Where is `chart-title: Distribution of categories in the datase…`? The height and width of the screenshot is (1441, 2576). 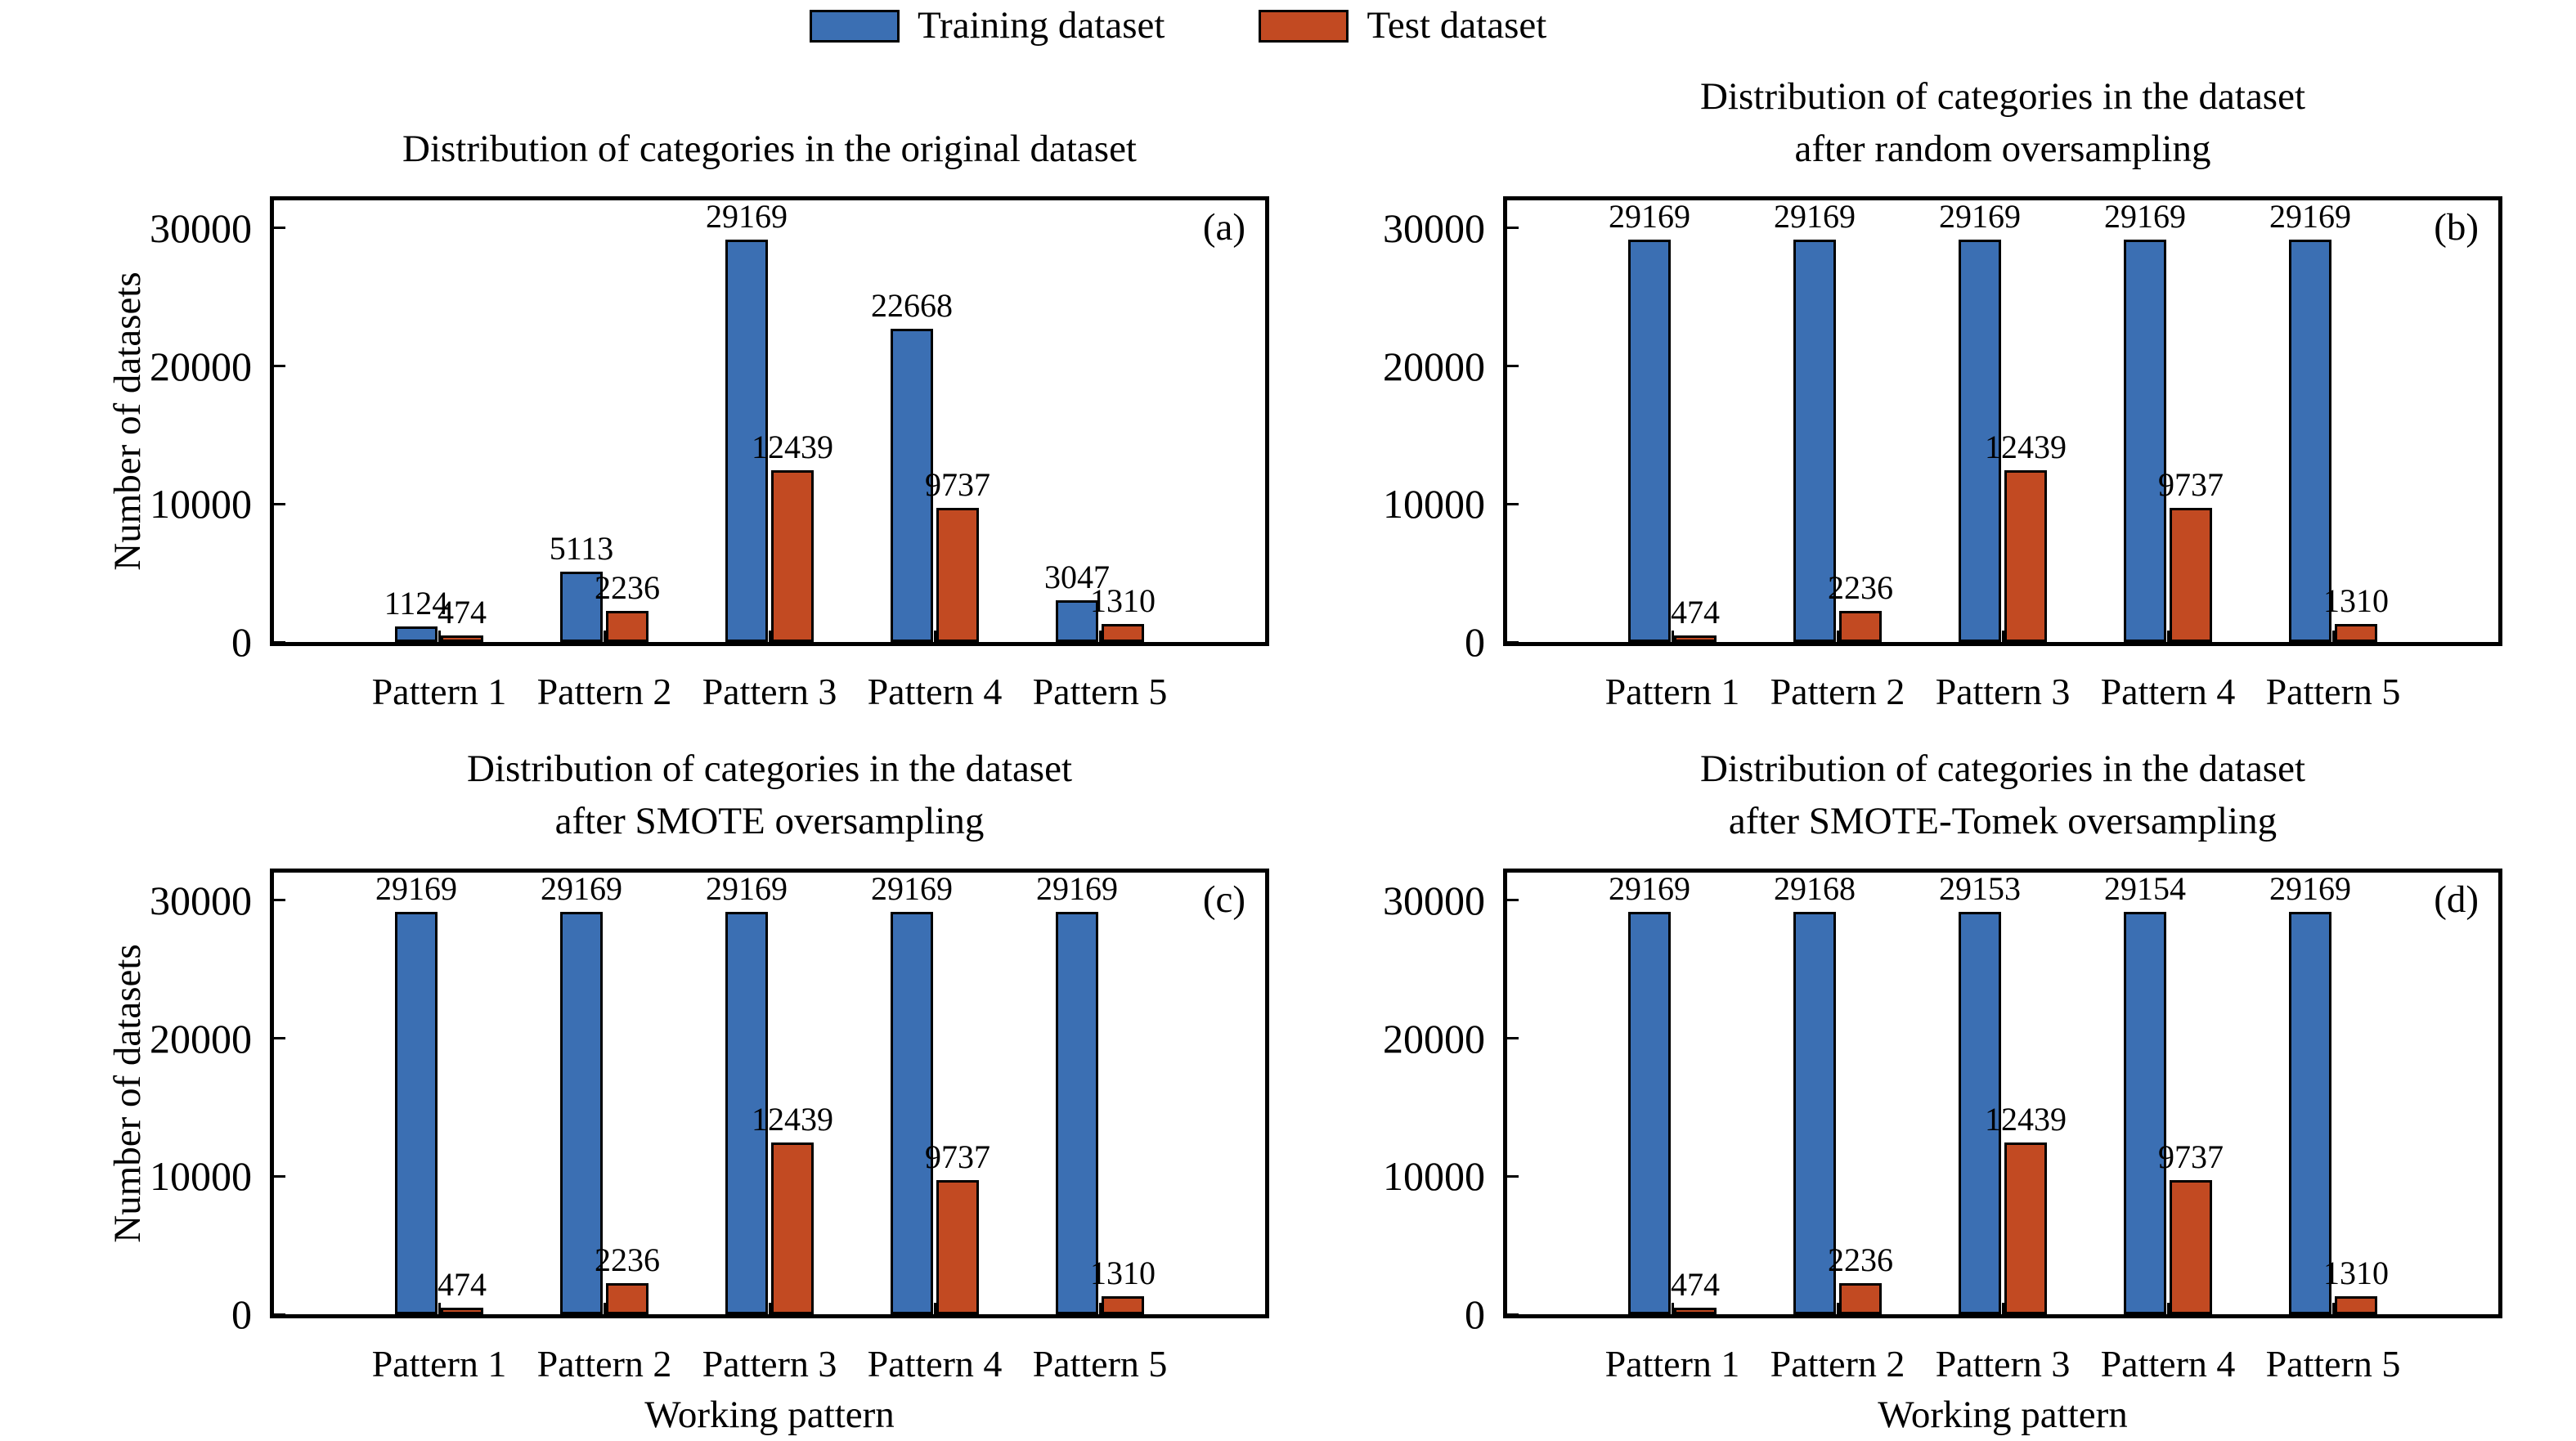
chart-title: Distribution of categories in the datase… is located at coordinates (770, 795).